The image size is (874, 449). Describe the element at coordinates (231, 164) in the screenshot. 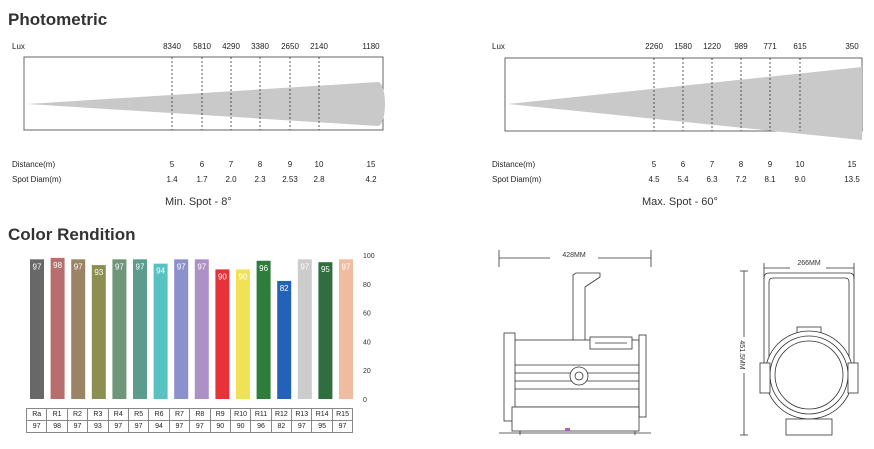

I see `distance-value-left: 7` at that location.